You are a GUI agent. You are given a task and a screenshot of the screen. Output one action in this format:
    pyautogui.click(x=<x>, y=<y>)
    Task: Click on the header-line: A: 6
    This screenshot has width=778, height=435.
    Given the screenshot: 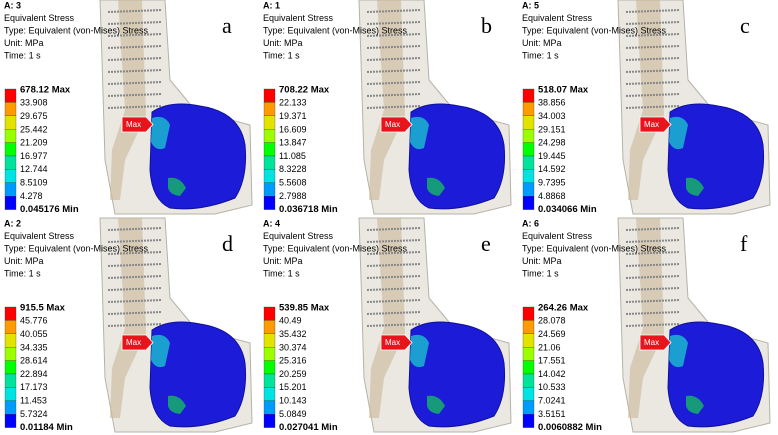 What is the action you would take?
    pyautogui.click(x=530, y=223)
    